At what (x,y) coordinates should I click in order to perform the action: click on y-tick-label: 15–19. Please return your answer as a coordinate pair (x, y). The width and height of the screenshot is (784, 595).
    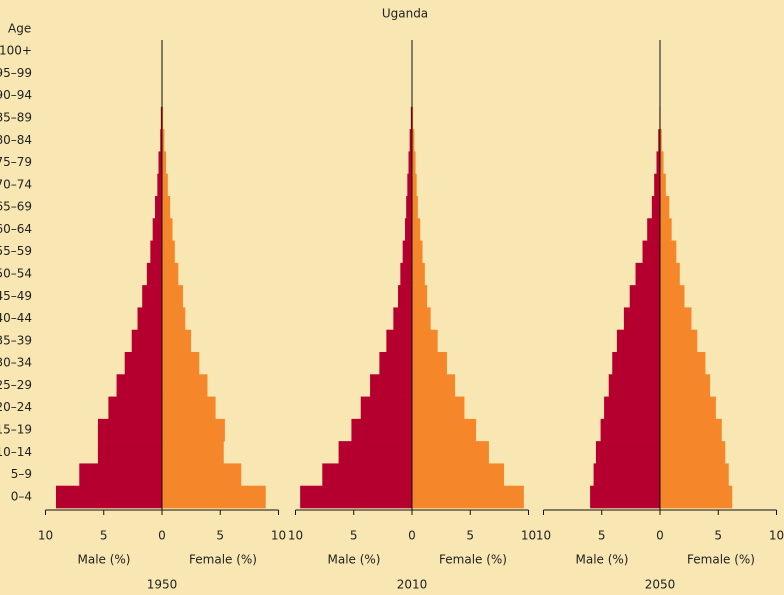
    Looking at the image, I should click on (16, 430).